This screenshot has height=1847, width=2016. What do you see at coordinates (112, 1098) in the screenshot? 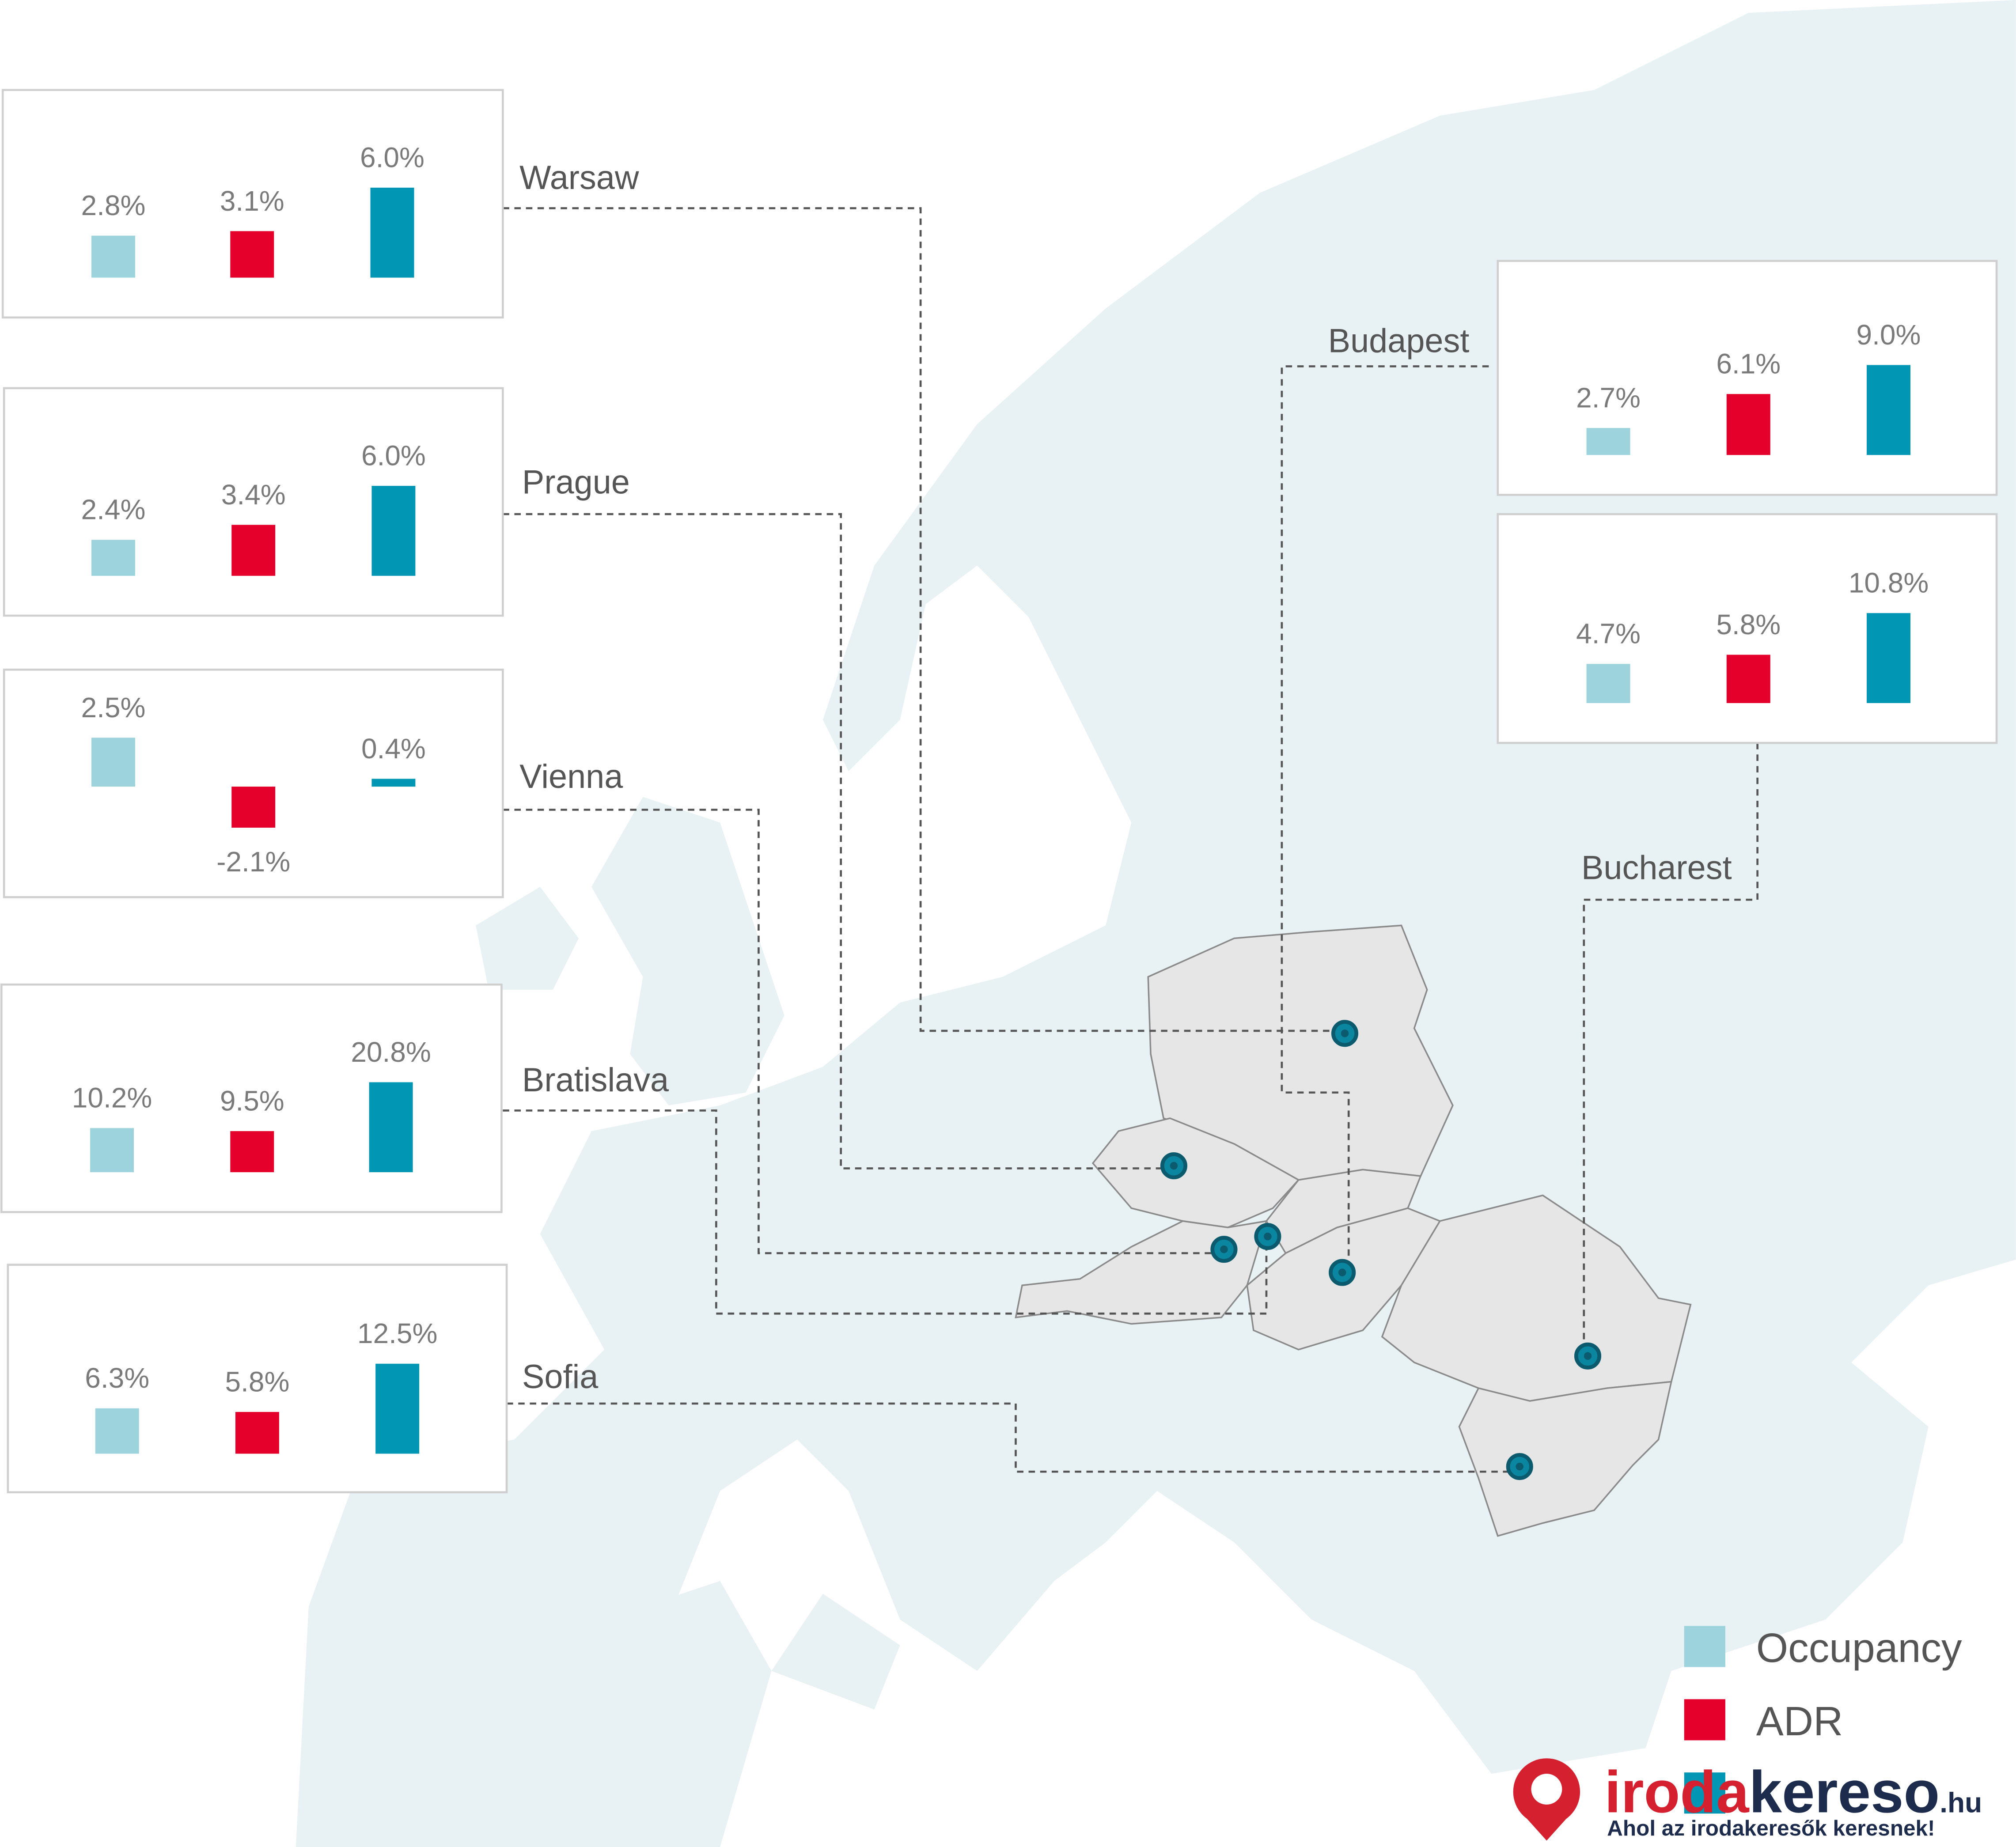
I see `value-label: 10.2%` at bounding box center [112, 1098].